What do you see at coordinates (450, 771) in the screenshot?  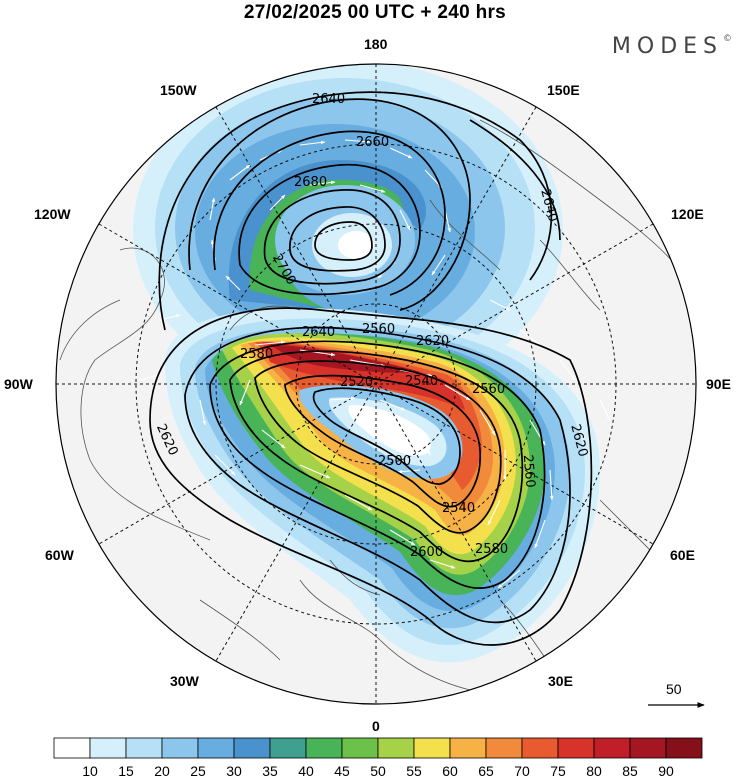 I see `colorbar-tick-label: 60` at bounding box center [450, 771].